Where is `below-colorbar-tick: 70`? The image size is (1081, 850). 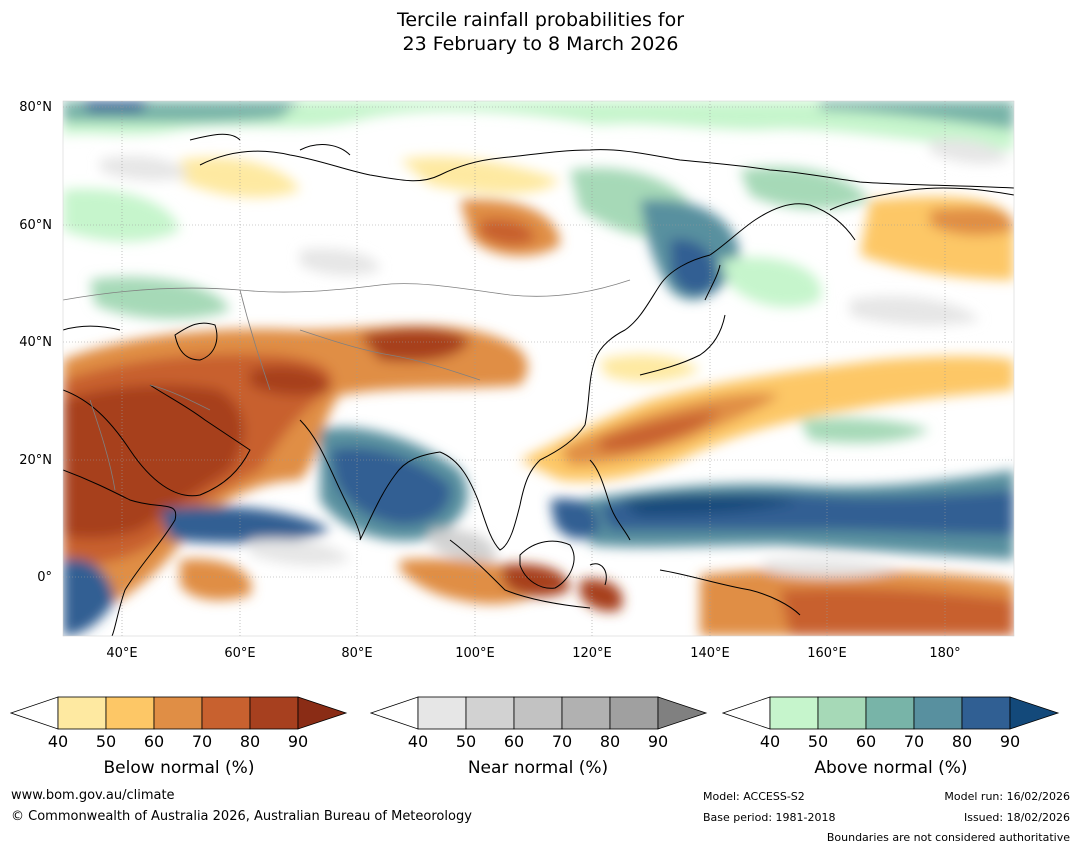 below-colorbar-tick: 70 is located at coordinates (202, 741).